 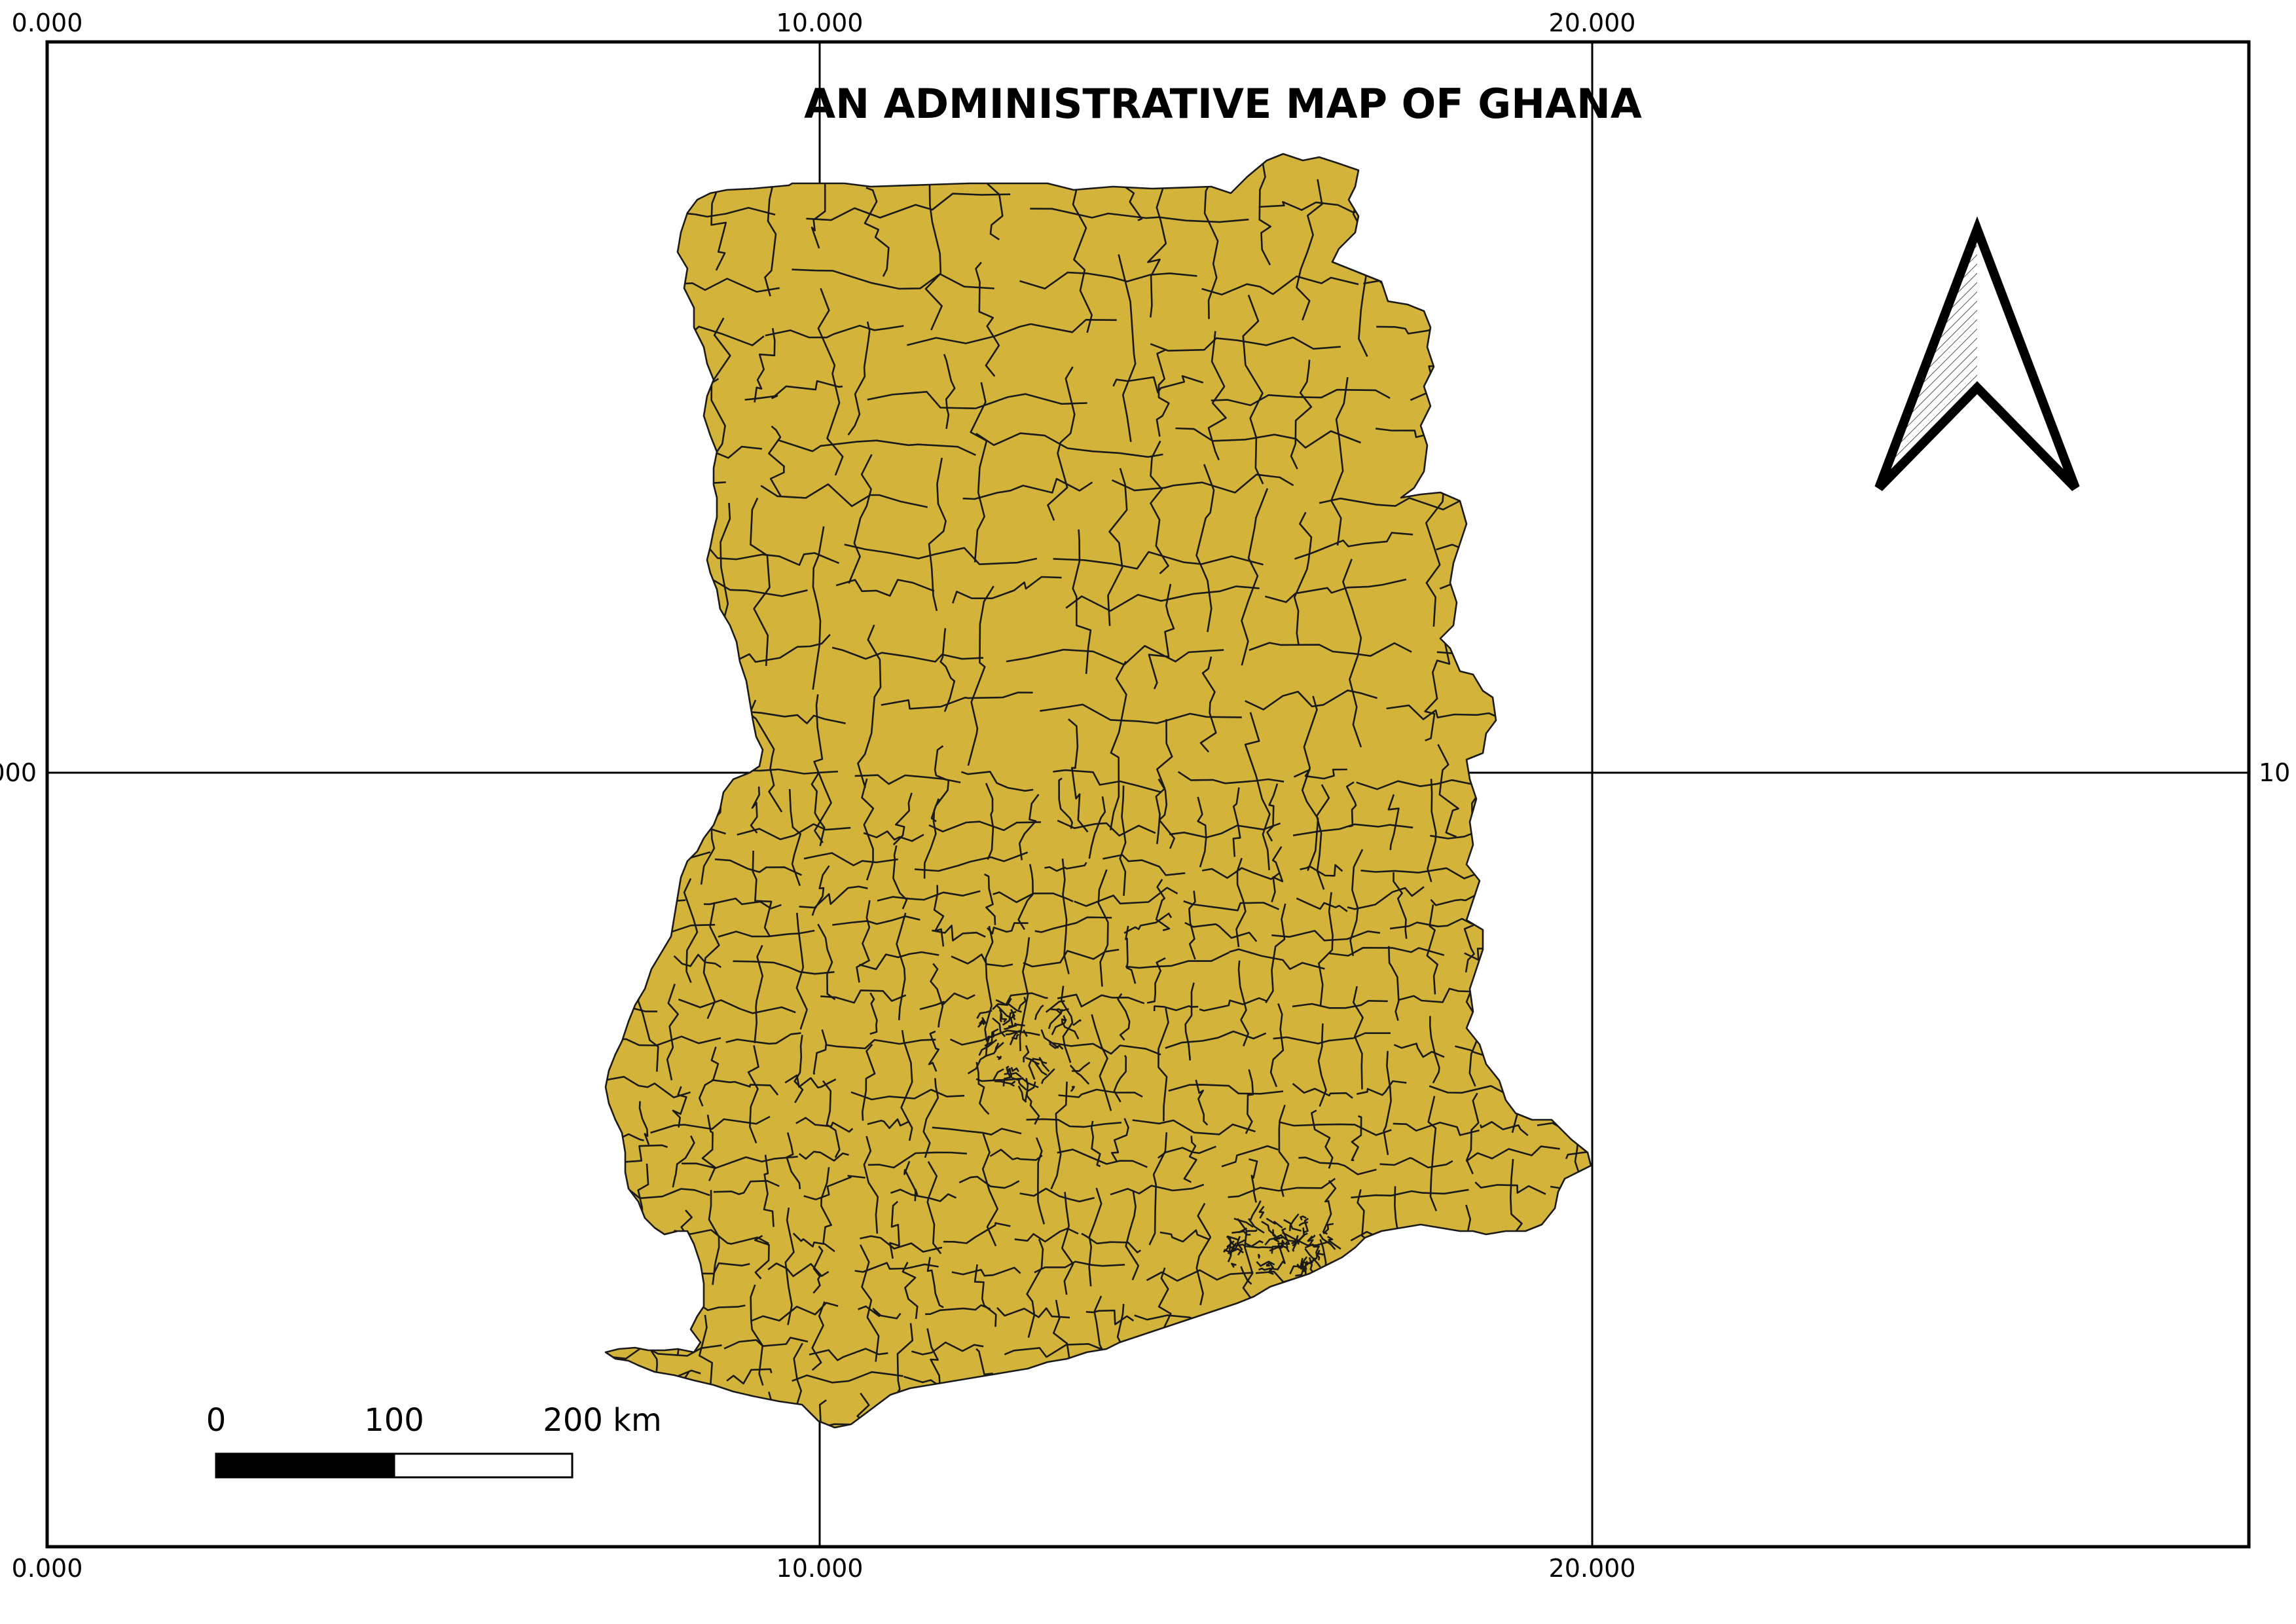 I want to click on scale-bar-black-segment, so click(x=305, y=1465).